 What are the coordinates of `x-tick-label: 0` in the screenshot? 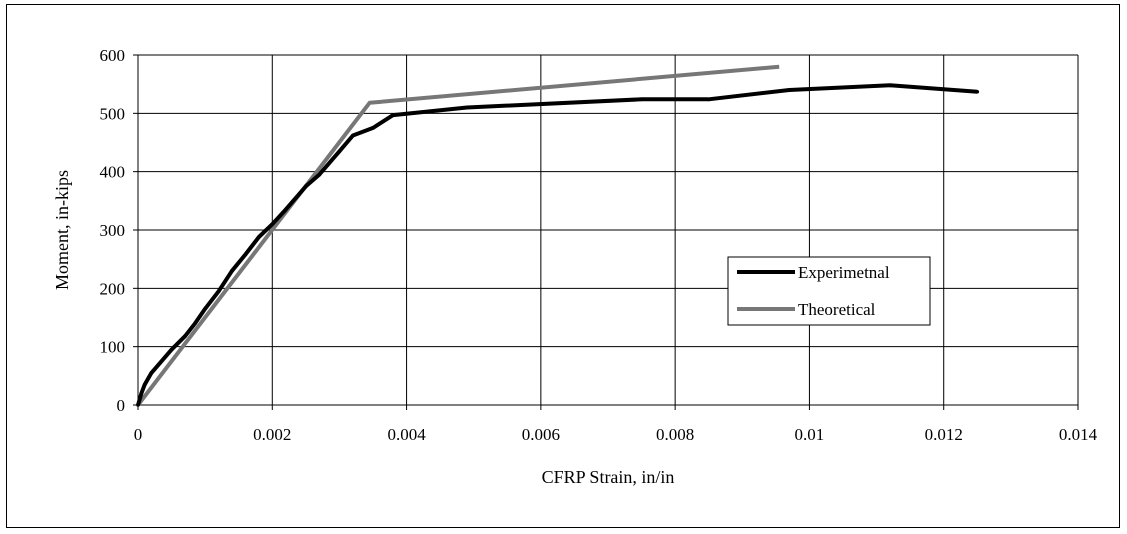 It's located at (138, 434).